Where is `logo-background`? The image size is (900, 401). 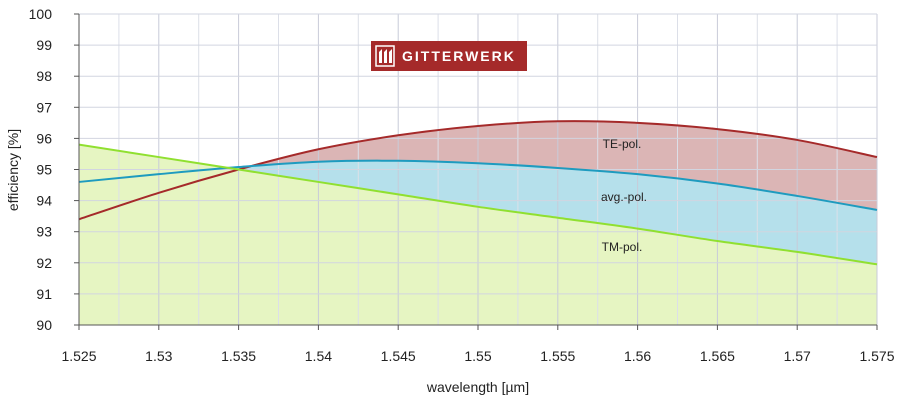 logo-background is located at coordinates (449, 56).